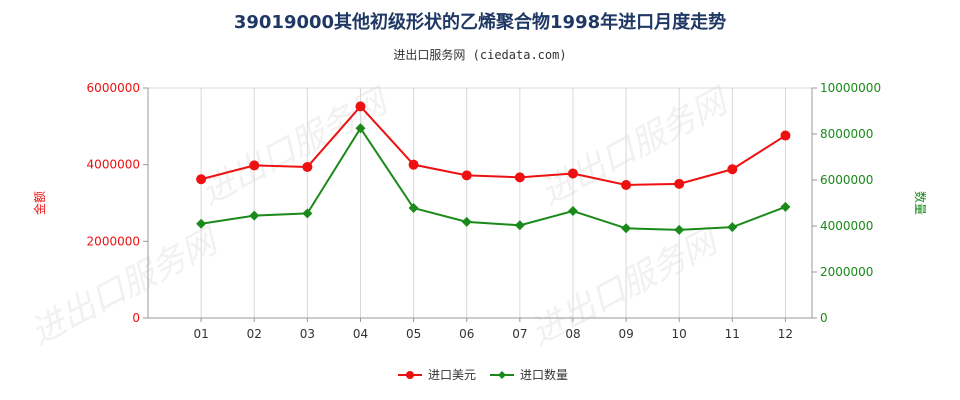 The image size is (960, 400). What do you see at coordinates (113, 241) in the screenshot?
I see `y-left-tick-label: 2000000` at bounding box center [113, 241].